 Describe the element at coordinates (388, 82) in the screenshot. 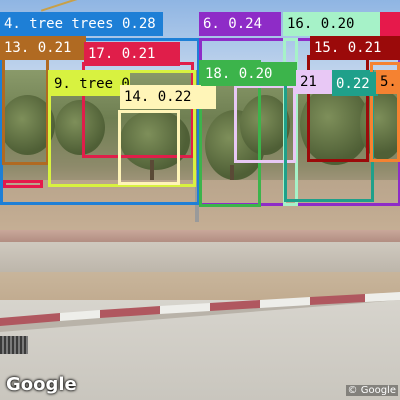

I see `detection-label: 5.` at that location.